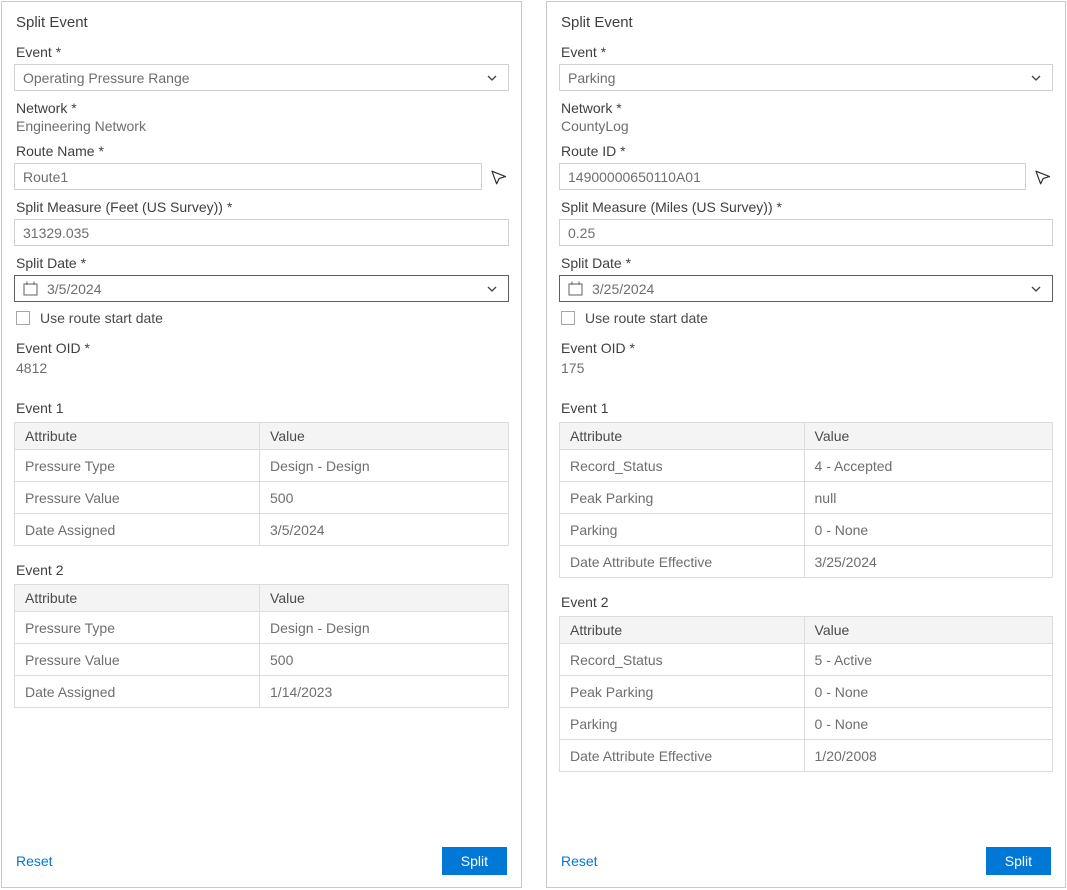 The image size is (1067, 890). I want to click on table-cell: 3/25/2024, so click(928, 561).